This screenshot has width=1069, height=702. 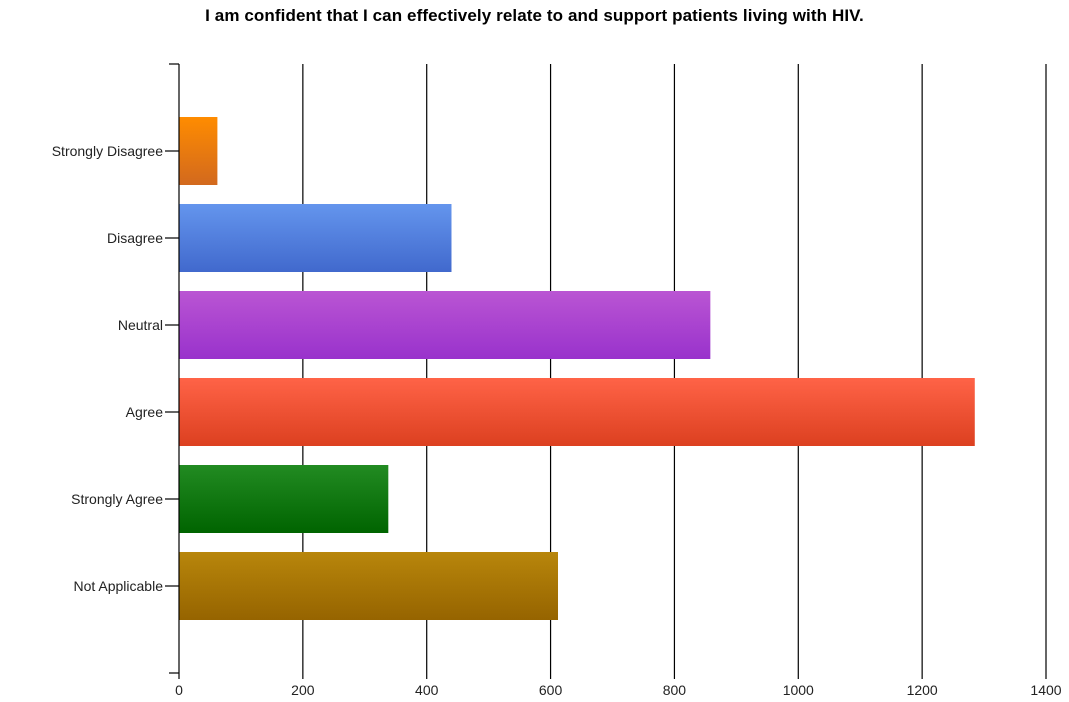 What do you see at coordinates (145, 412) in the screenshot?
I see `category-label: Agree` at bounding box center [145, 412].